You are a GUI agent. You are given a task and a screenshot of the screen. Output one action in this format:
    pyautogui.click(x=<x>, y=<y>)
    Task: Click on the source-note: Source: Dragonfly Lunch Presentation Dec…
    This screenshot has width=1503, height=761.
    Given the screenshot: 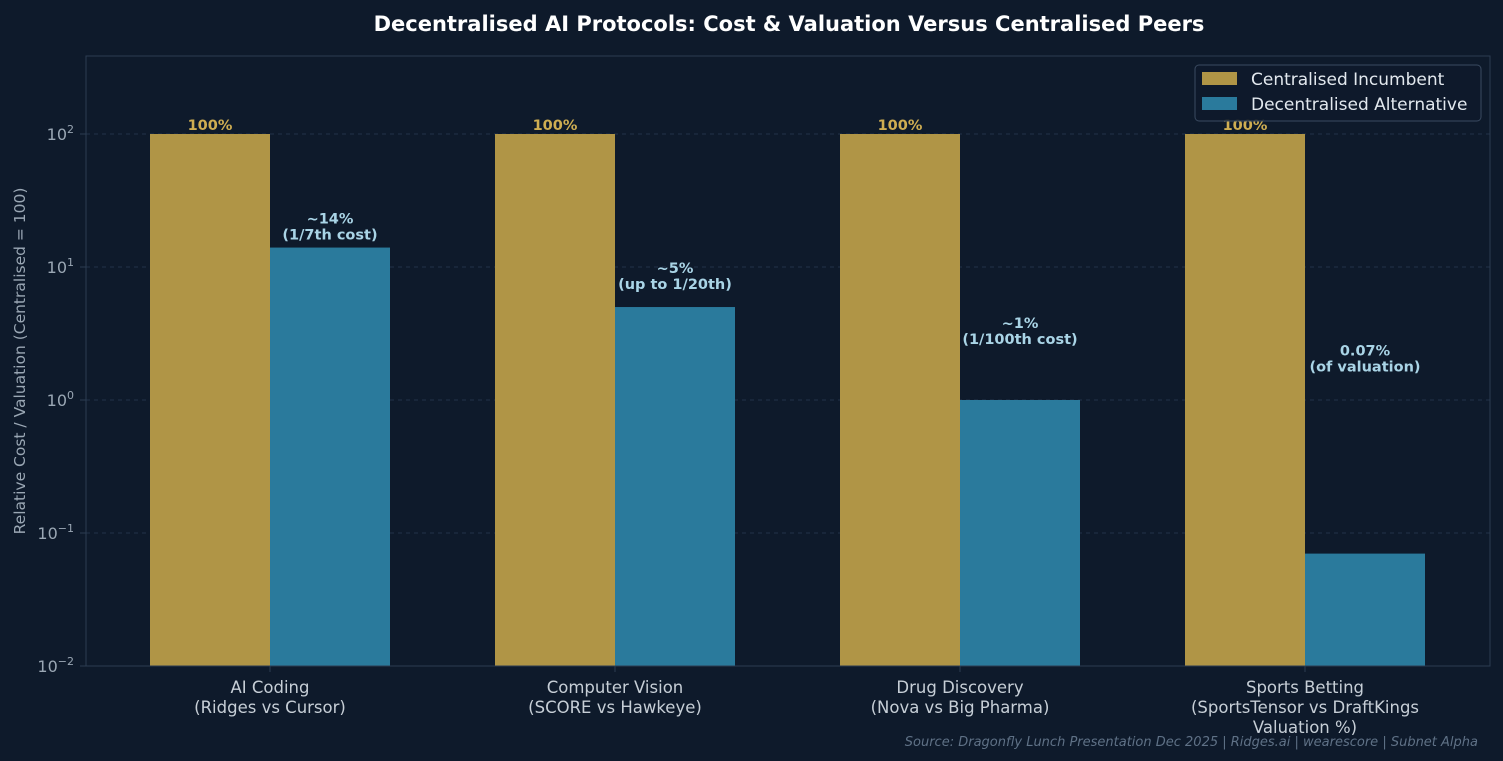 What is the action you would take?
    pyautogui.click(x=1191, y=742)
    